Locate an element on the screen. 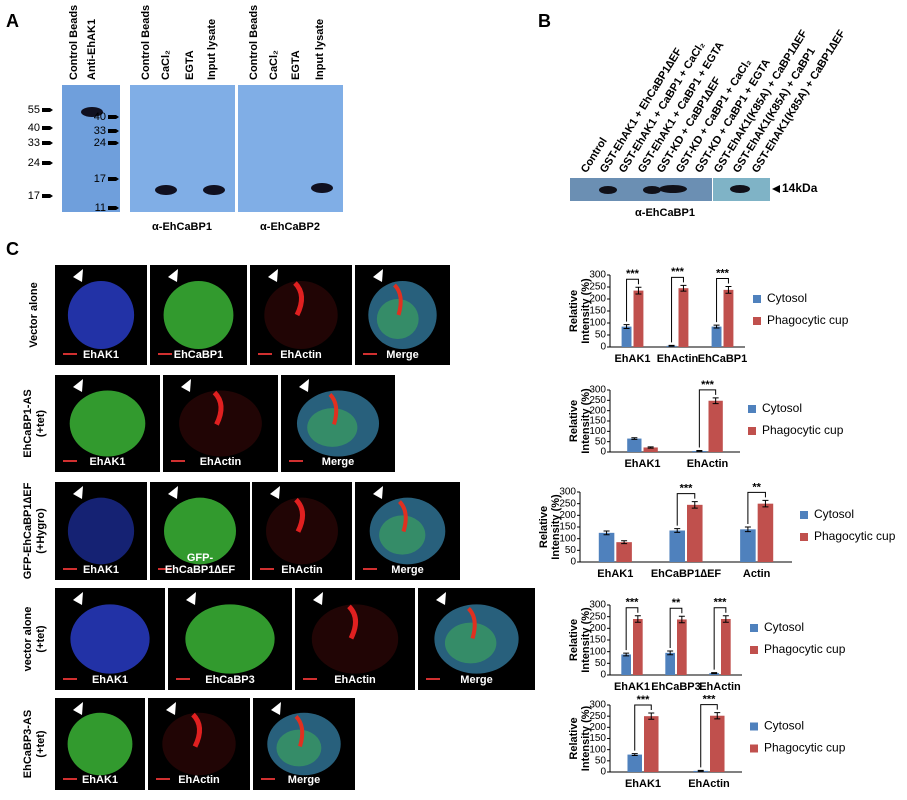 The height and width of the screenshot is (800, 907). row-label: (+tet) is located at coordinates (41, 639).